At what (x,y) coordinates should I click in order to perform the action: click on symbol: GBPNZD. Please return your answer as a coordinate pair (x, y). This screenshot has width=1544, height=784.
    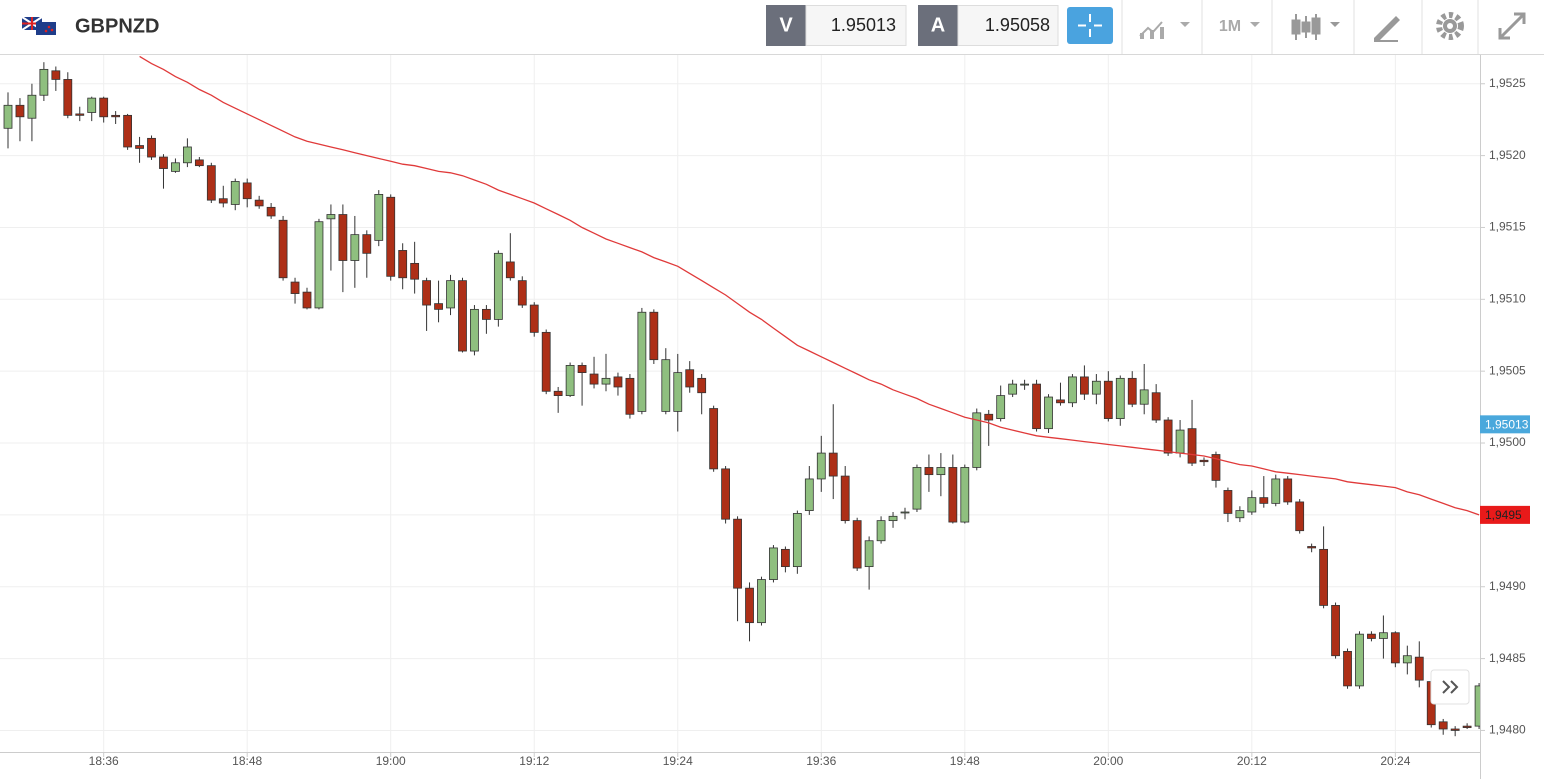
    Looking at the image, I should click on (117, 26).